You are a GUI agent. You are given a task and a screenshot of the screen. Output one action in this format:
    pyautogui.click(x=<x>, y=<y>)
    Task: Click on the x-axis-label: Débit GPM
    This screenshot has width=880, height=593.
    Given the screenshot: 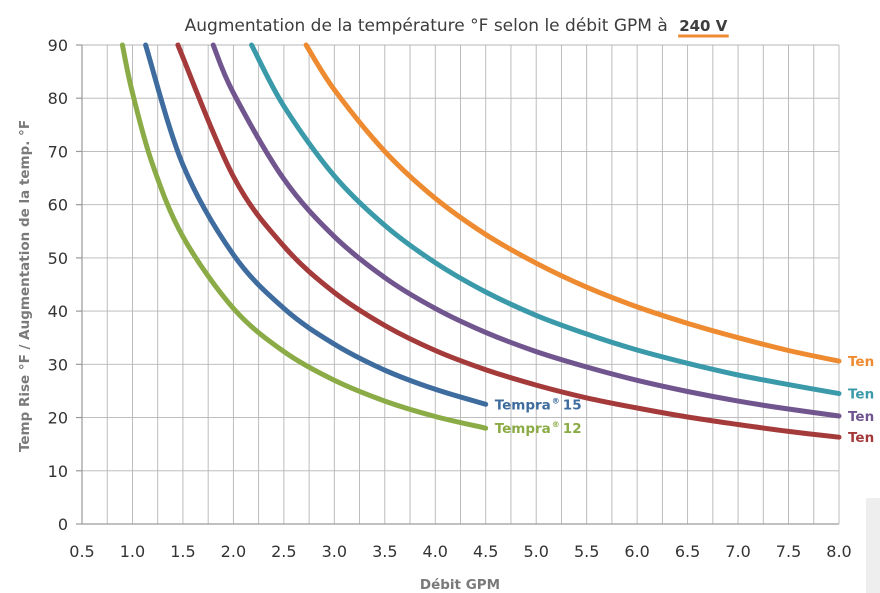 What is the action you would take?
    pyautogui.click(x=460, y=585)
    